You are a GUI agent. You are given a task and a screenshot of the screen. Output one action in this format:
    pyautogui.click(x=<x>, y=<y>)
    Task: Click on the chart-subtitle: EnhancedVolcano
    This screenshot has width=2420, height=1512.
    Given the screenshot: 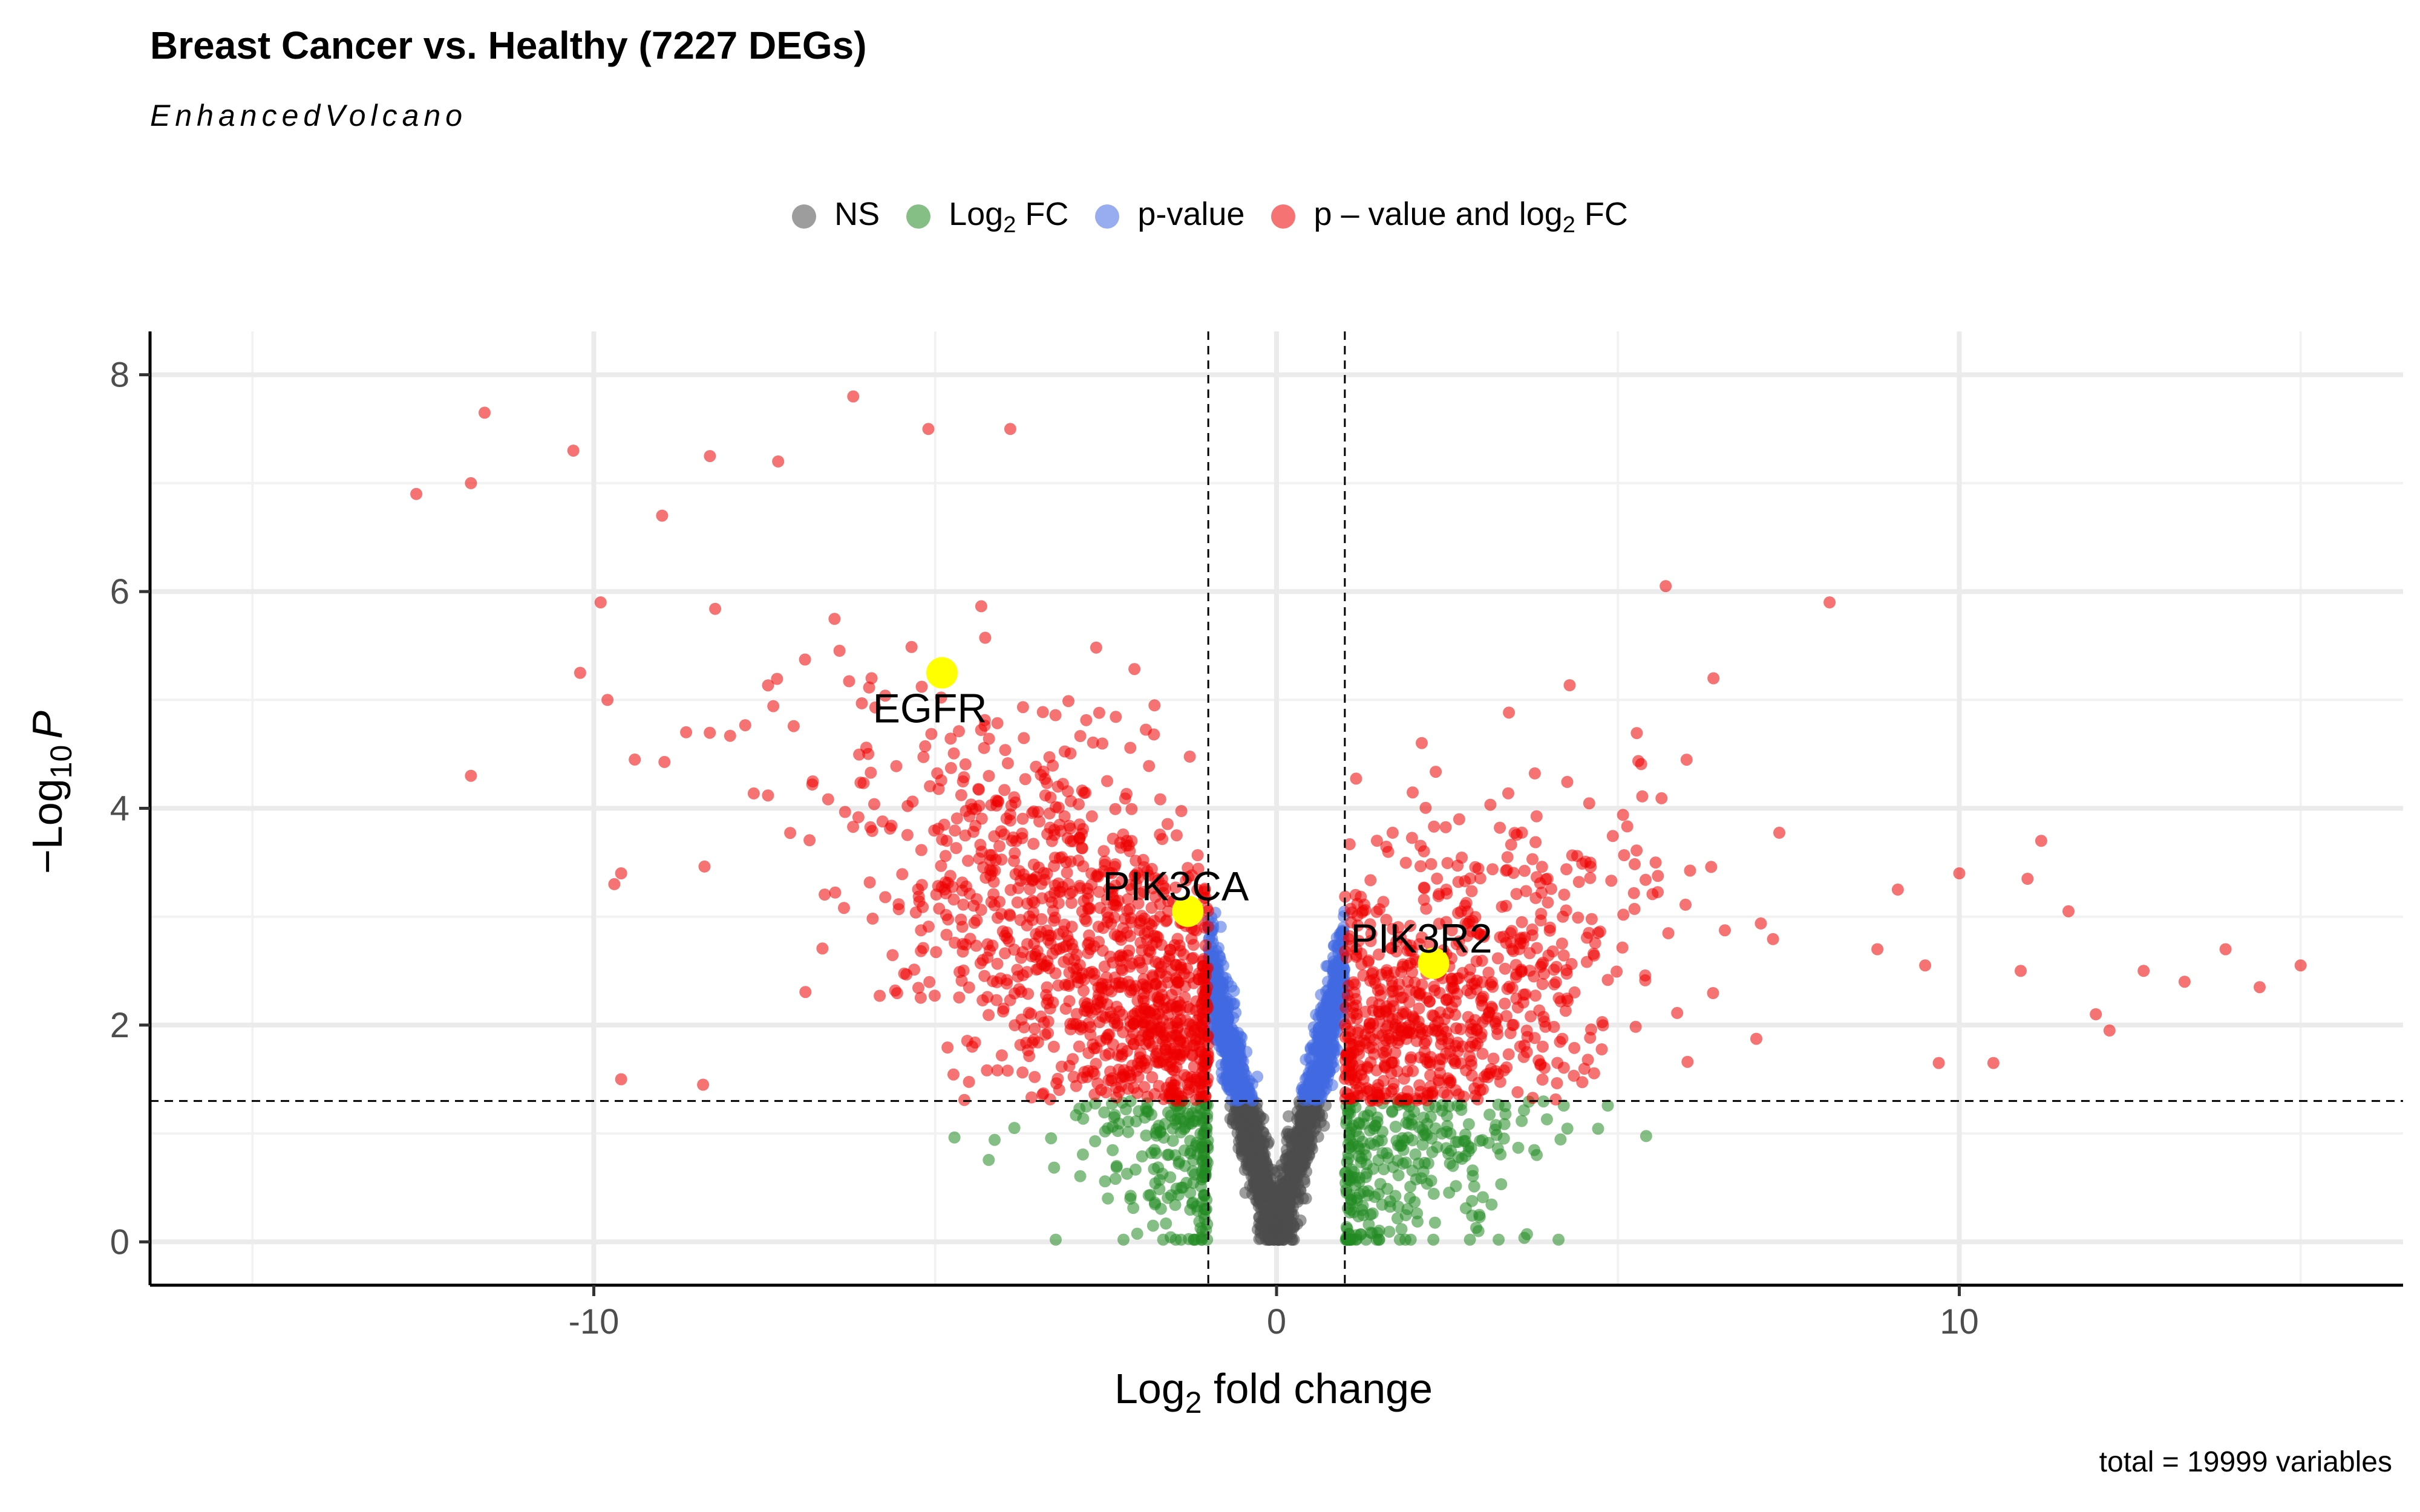 What is the action you would take?
    pyautogui.click(x=309, y=115)
    